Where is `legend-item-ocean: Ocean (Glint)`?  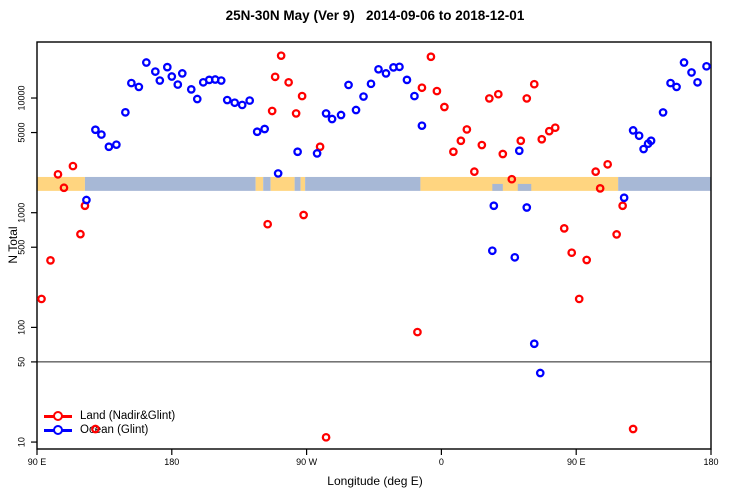
legend-item-ocean: Ocean (Glint) is located at coordinates (109, 430).